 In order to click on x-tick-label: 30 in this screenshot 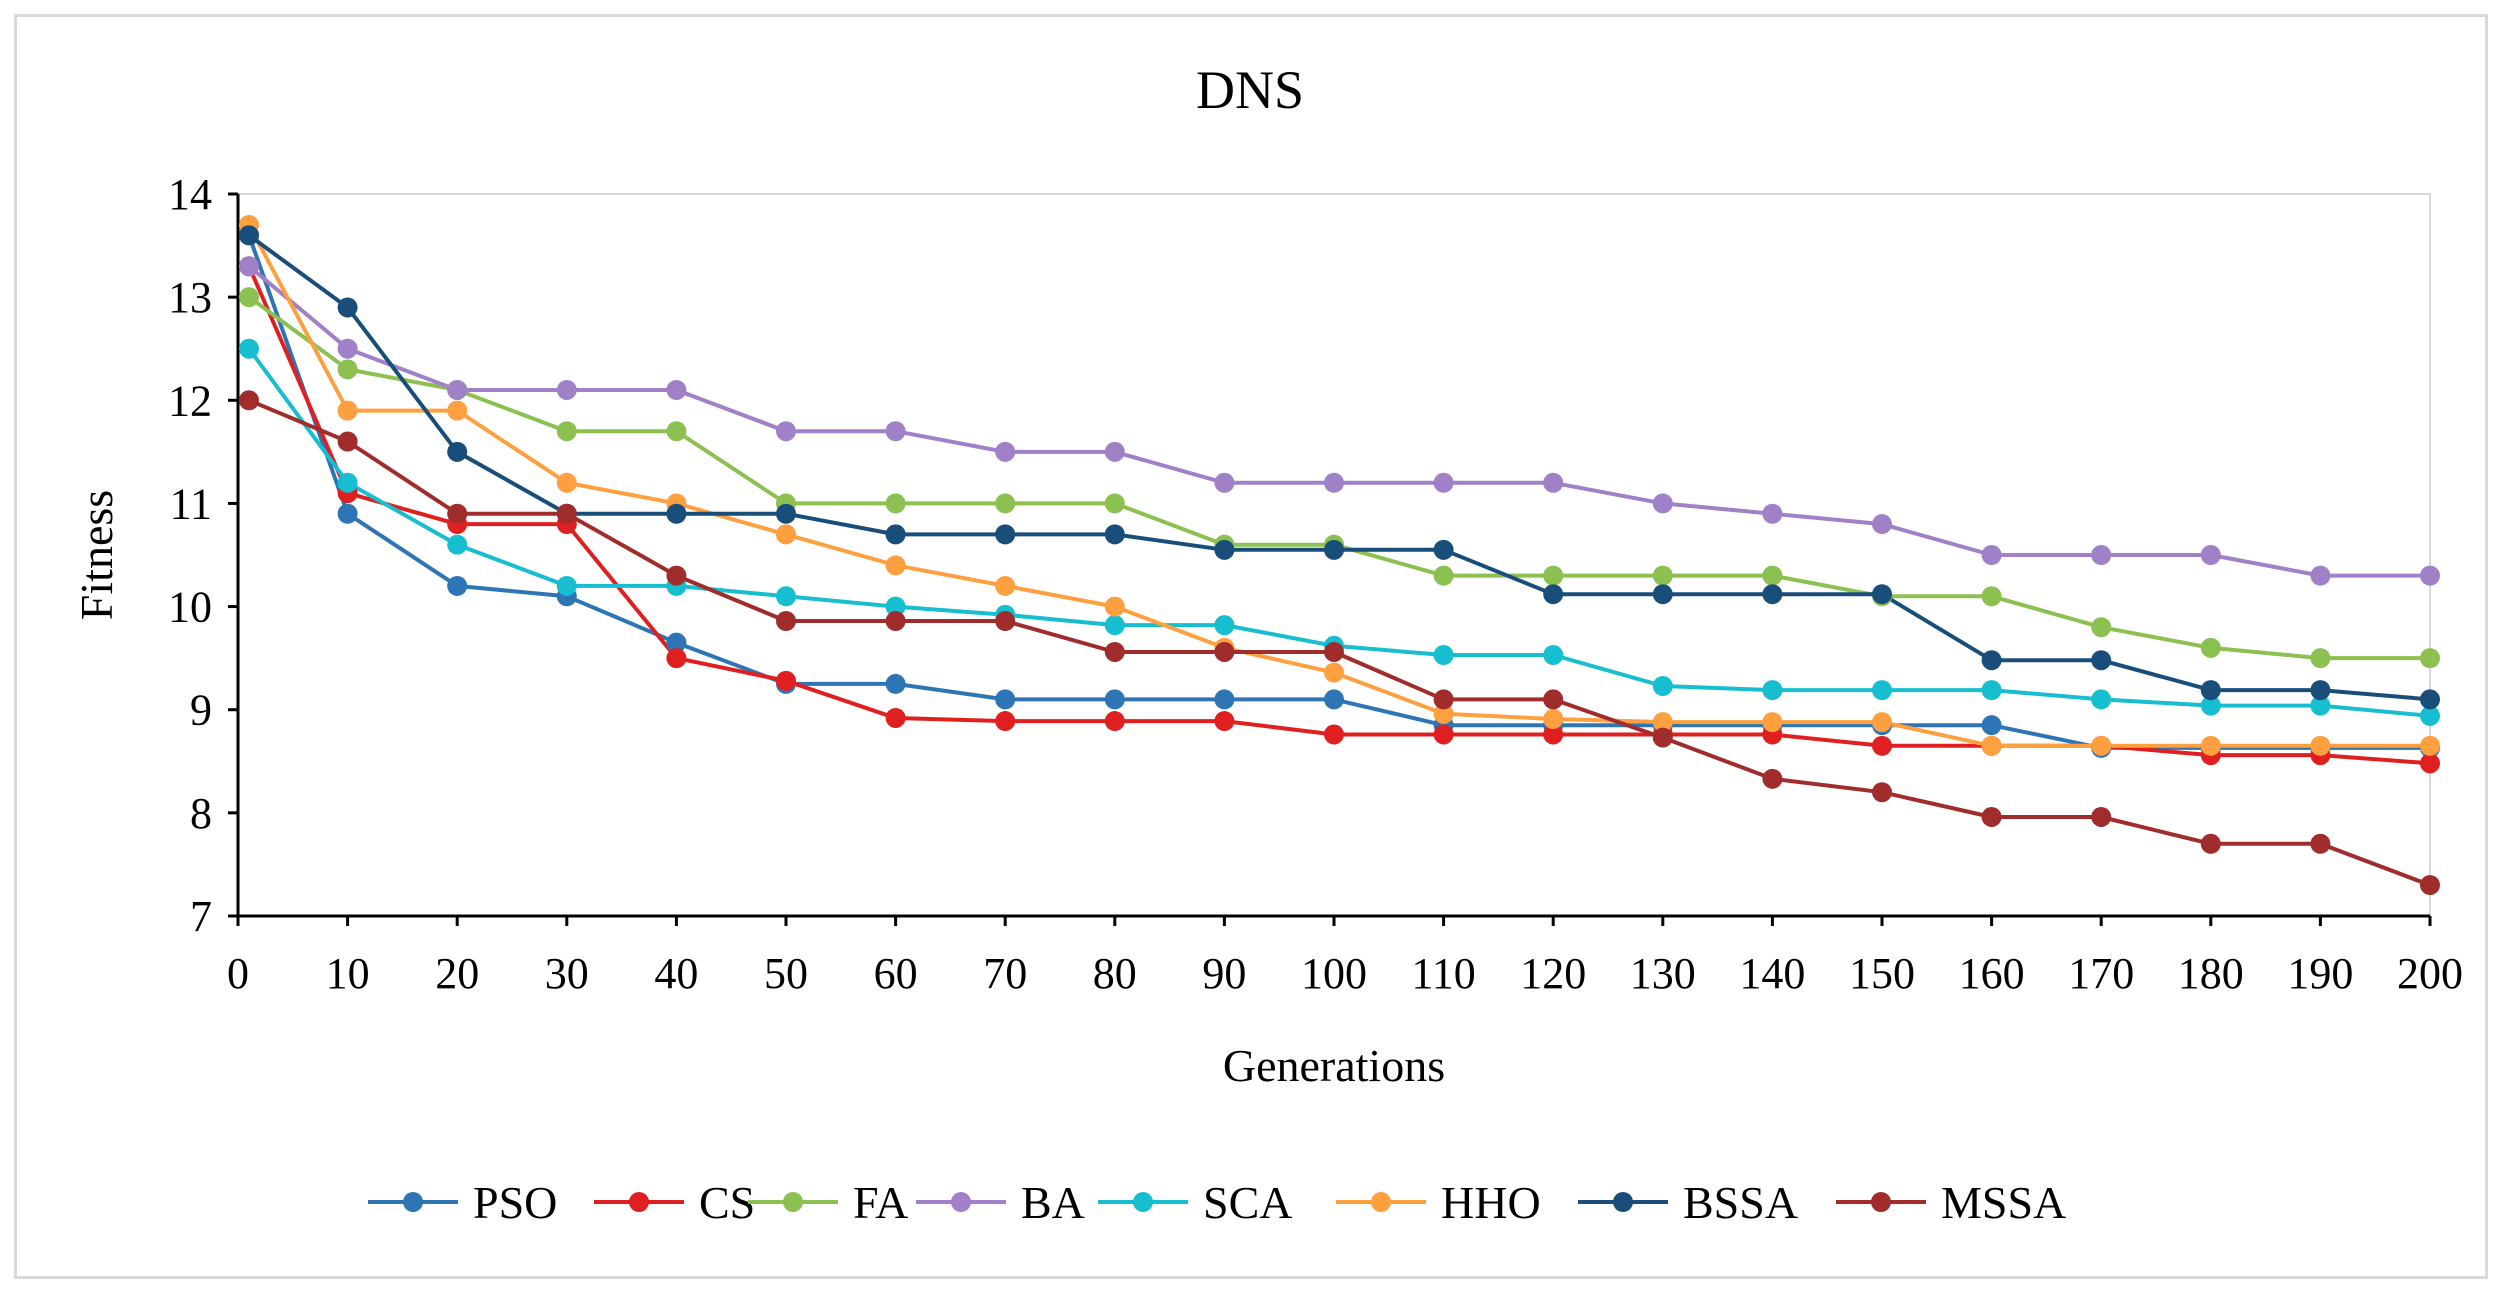, I will do `click(567, 973)`.